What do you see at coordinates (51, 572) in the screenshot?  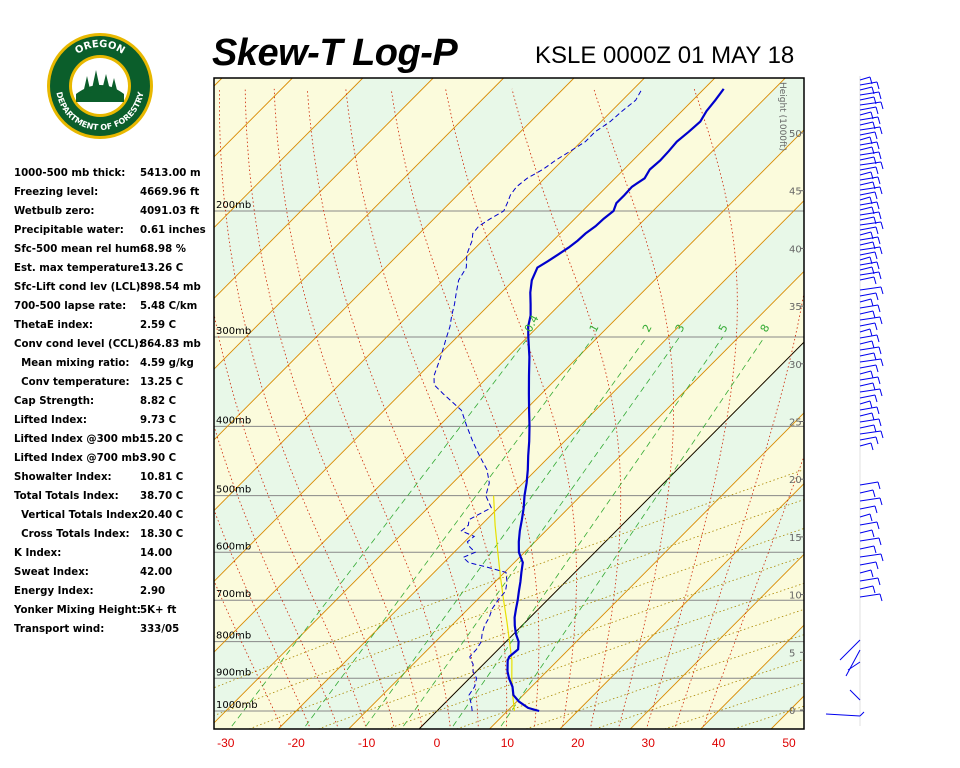 I see `stat-label: Sweat Index:` at bounding box center [51, 572].